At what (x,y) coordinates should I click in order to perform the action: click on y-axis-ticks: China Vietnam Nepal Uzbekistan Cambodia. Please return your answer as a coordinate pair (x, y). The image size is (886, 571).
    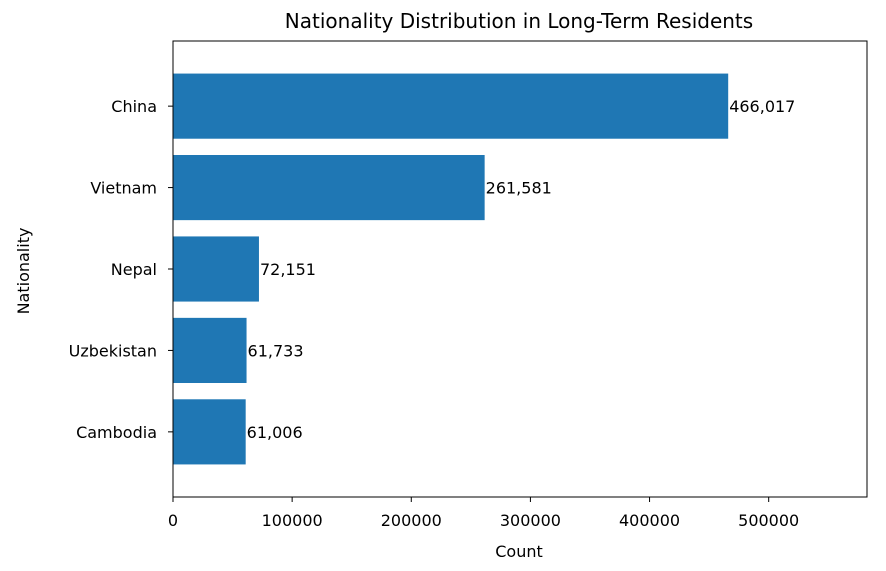
    Looking at the image, I should click on (121, 269).